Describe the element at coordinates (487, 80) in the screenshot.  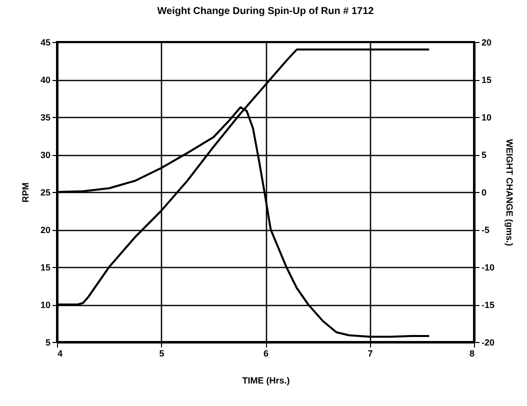
I see `y2-tick-label: 15` at that location.